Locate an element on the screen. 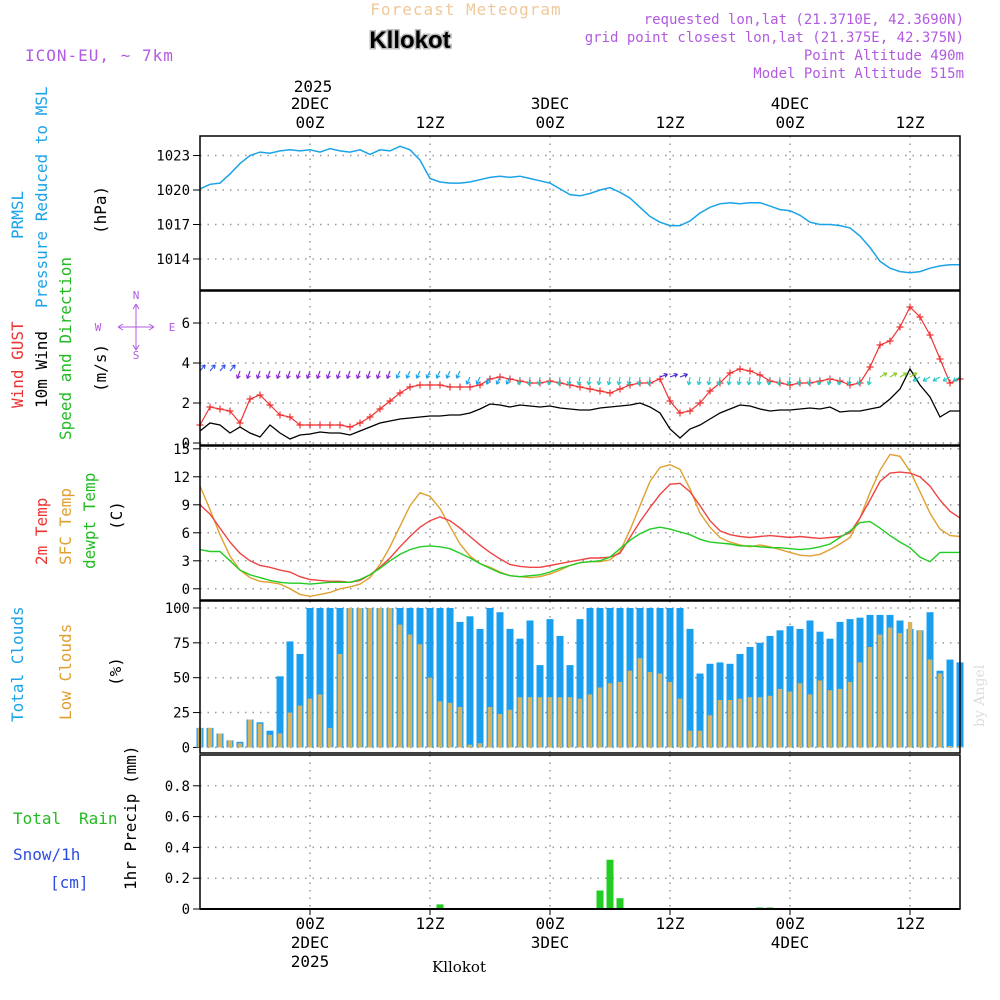 The height and width of the screenshot is (1000, 1000). y-tick-label: 12 is located at coordinates (181, 478).